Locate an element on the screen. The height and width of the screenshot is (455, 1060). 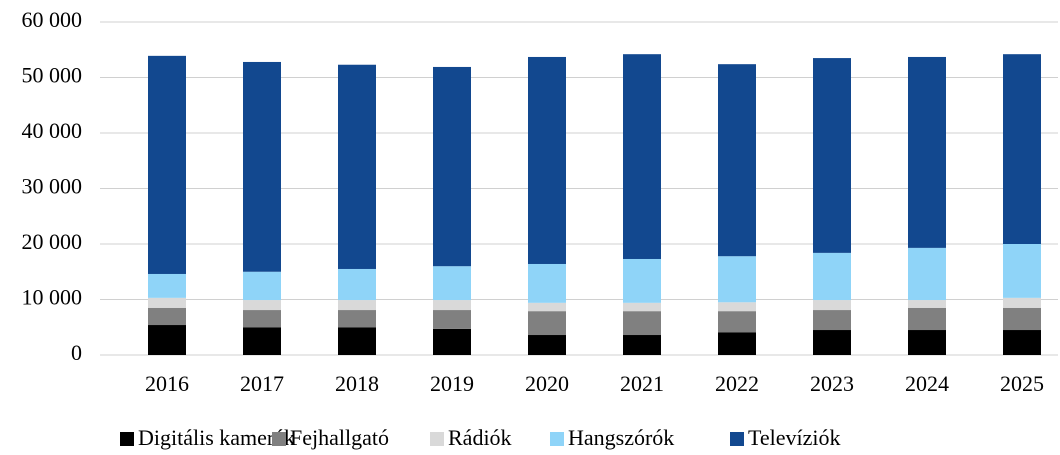
x-tick-label: 2022 is located at coordinates (737, 383).